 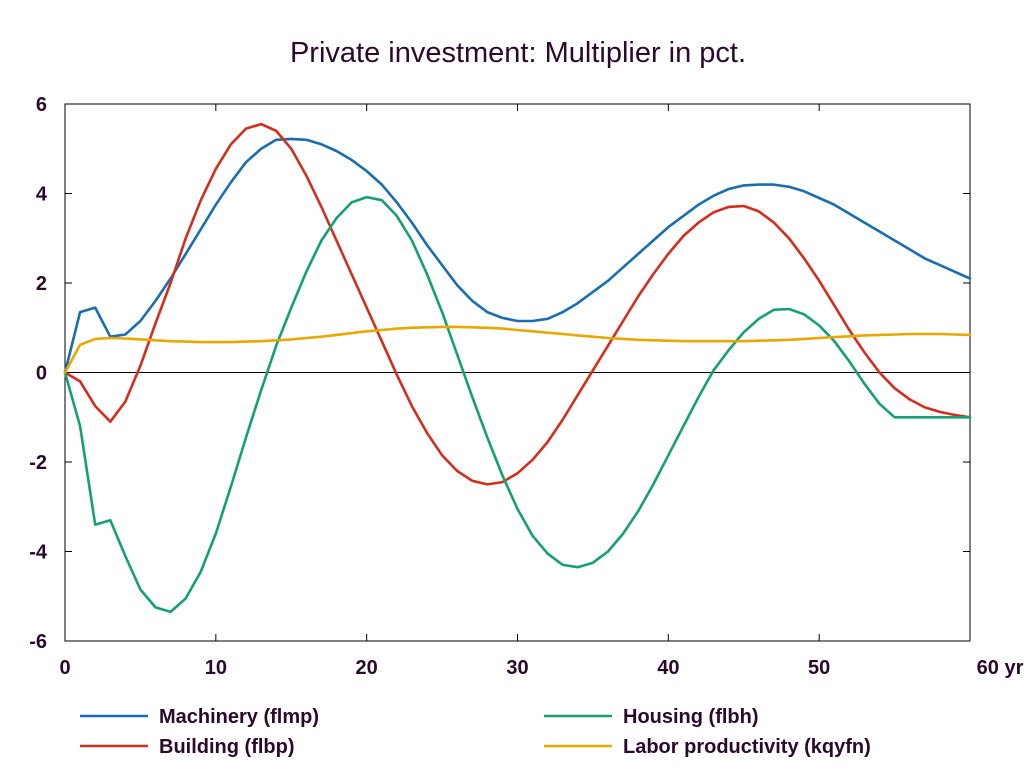 I want to click on y-tick-label: -4, so click(x=38, y=553).